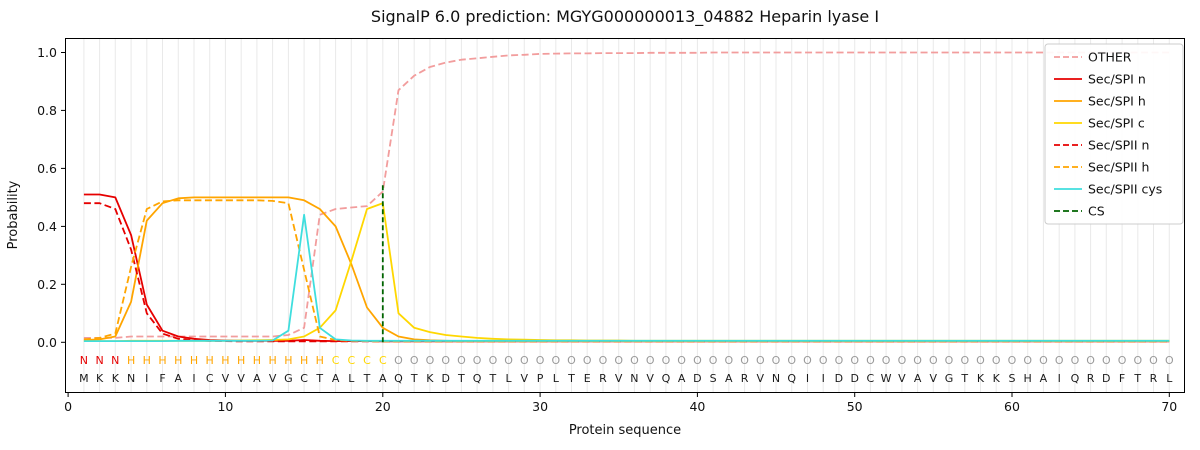  I want to click on legend-item-other: OTHER, so click(1093, 57).